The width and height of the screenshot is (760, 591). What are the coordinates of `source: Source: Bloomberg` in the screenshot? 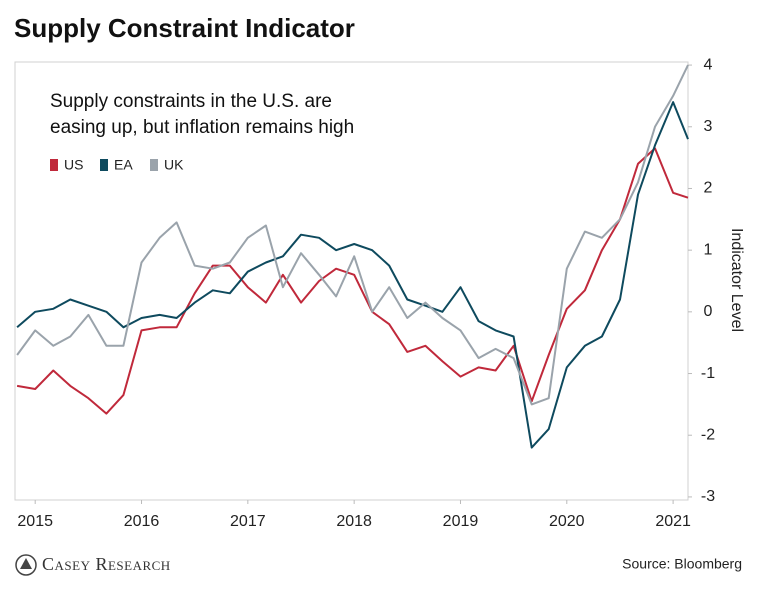 It's located at (682, 564).